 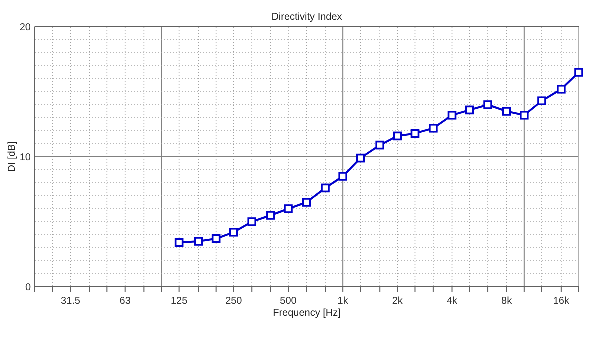 What do you see at coordinates (179, 301) in the screenshot?
I see `x-tick-label: 125` at bounding box center [179, 301].